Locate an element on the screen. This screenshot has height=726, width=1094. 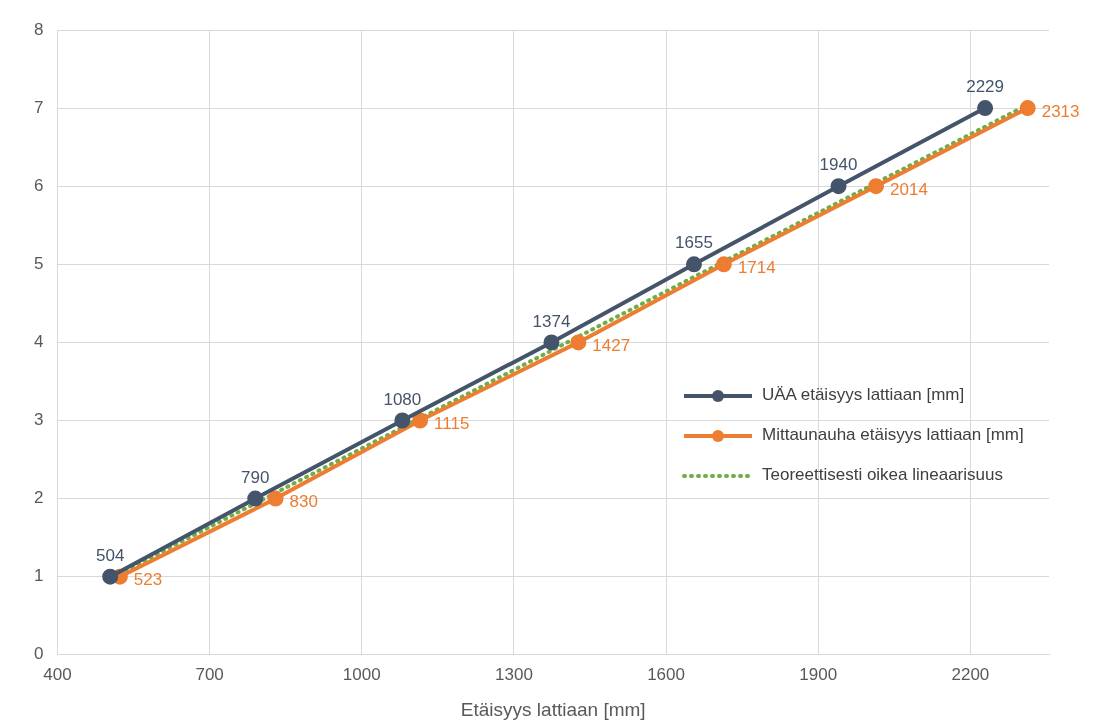
y-tick-label: 8 is located at coordinates (38, 29).